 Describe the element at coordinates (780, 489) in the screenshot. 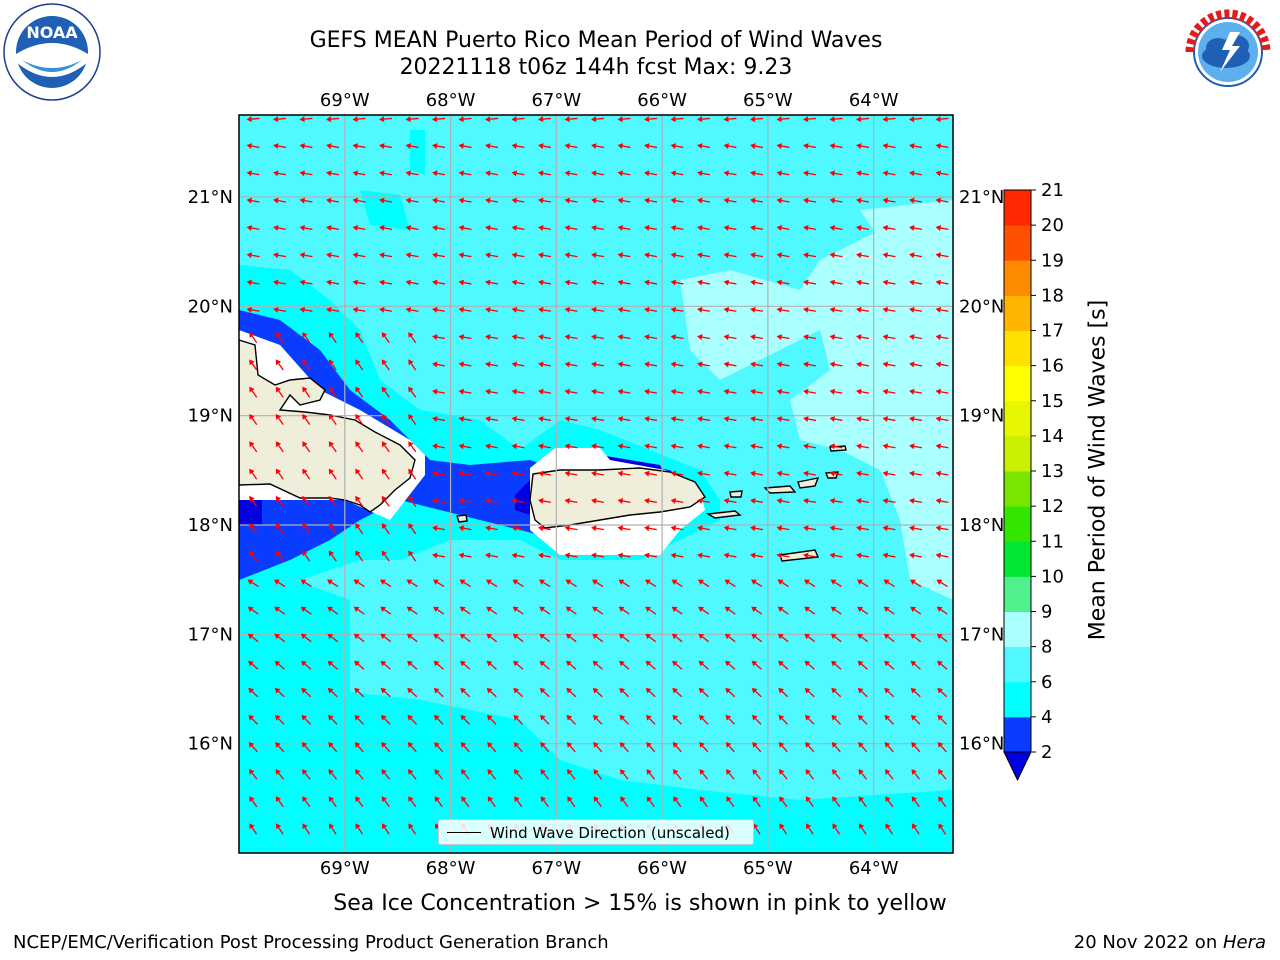

I see `virgin-islands` at that location.